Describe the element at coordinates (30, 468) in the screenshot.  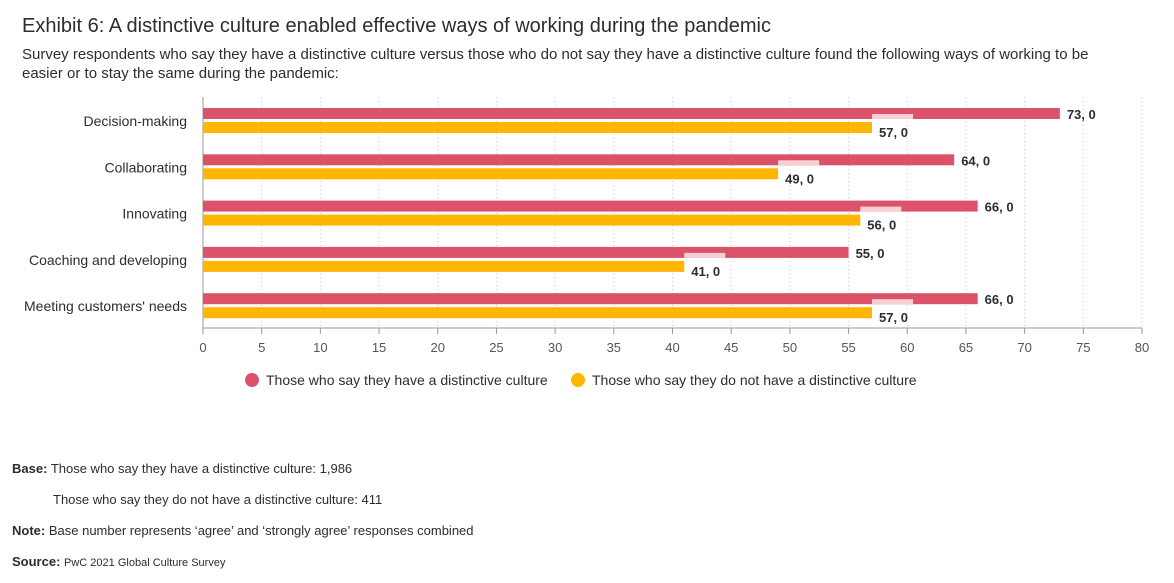
I see `base-label: Base:` at that location.